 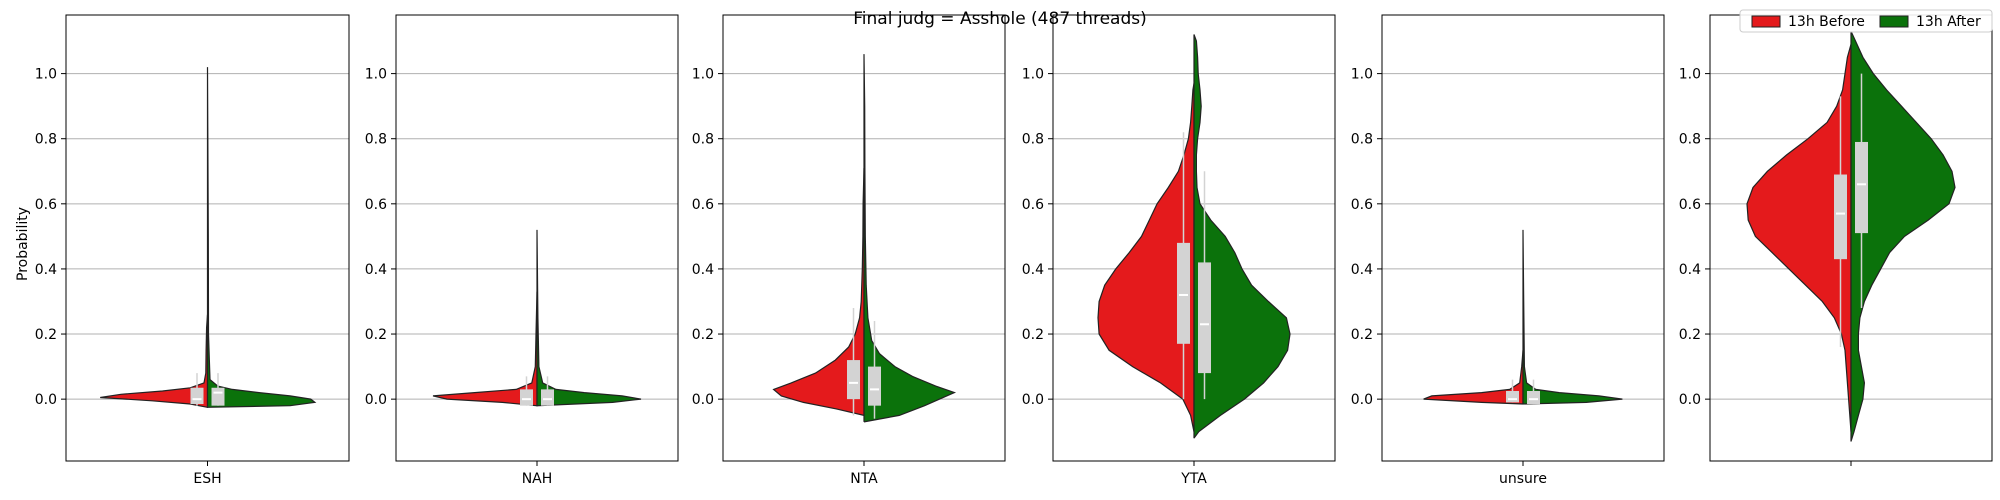 What do you see at coordinates (1523, 479) in the screenshot?
I see `x-tick-label: unsure` at bounding box center [1523, 479].